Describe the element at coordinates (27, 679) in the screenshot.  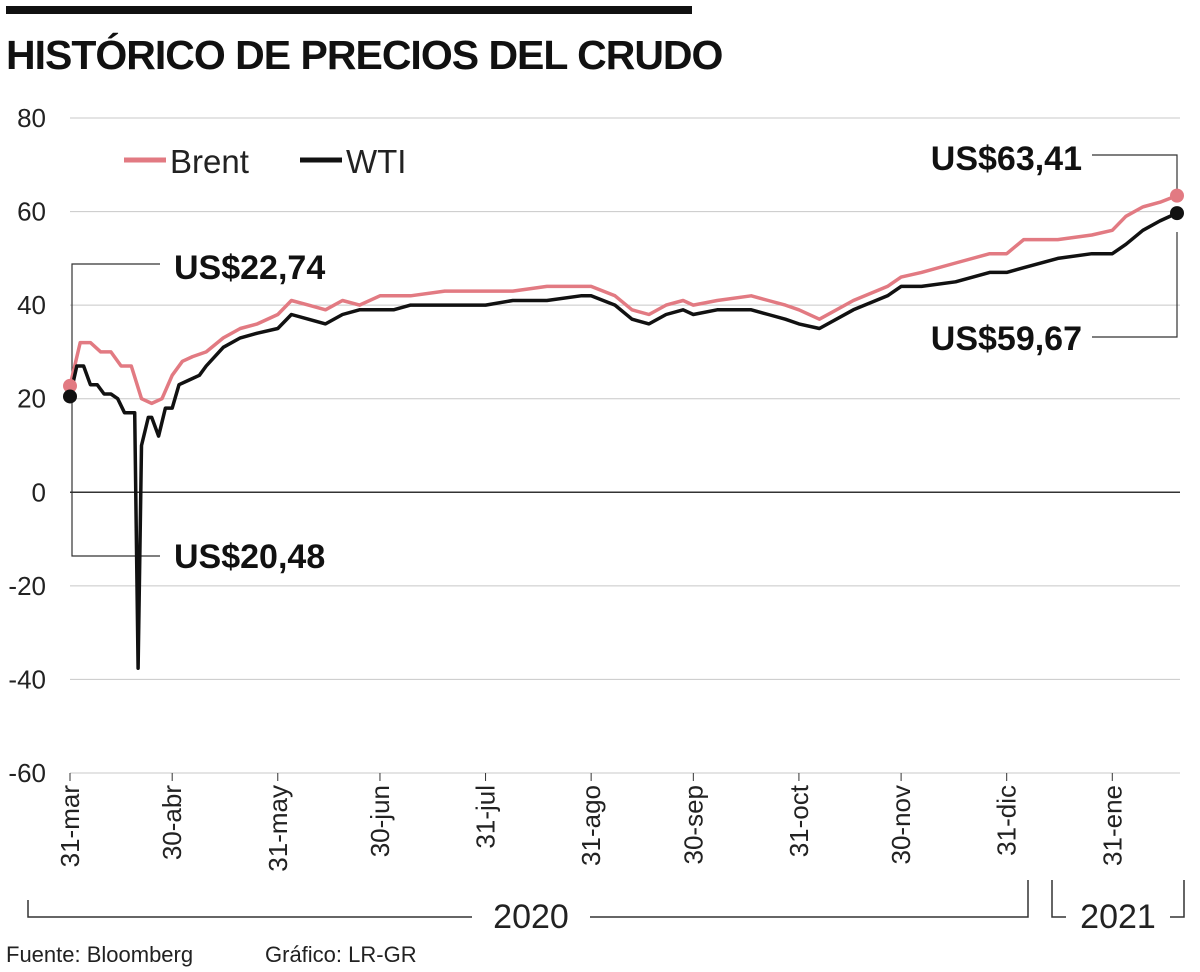
I see `y-tick-label: -40` at that location.